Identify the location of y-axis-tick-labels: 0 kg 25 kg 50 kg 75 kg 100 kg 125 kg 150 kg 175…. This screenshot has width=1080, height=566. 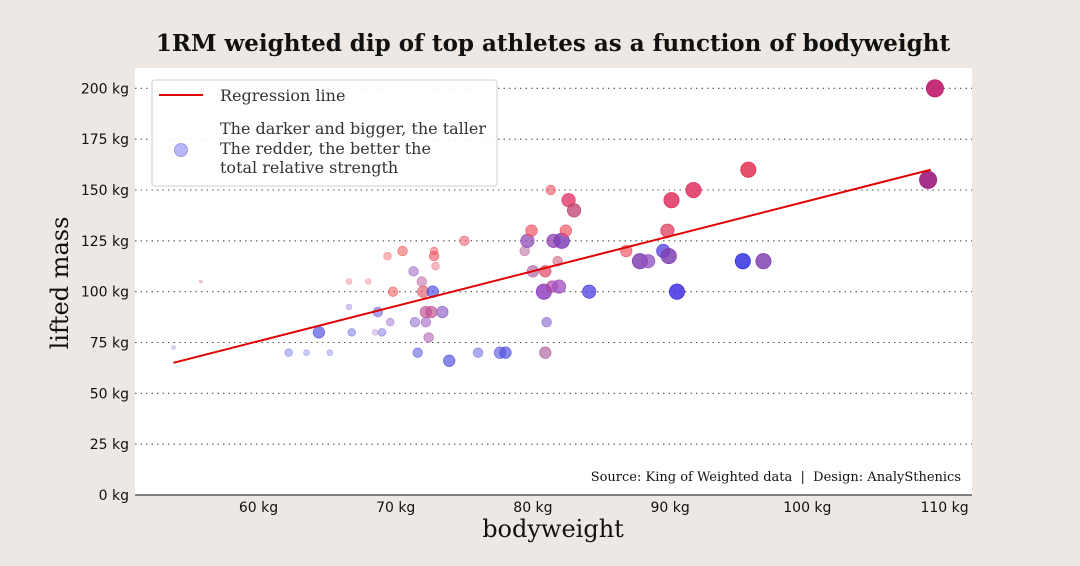
(105, 292).